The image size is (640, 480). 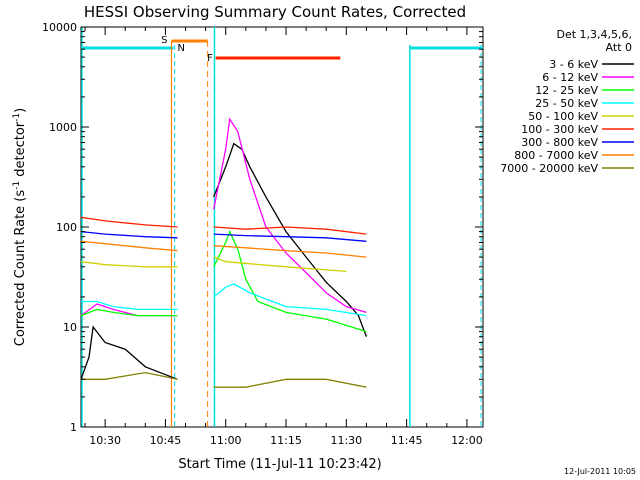 I want to click on y-axis-label: Corrected Count Rate (s-1 detector-1), so click(x=20, y=227).